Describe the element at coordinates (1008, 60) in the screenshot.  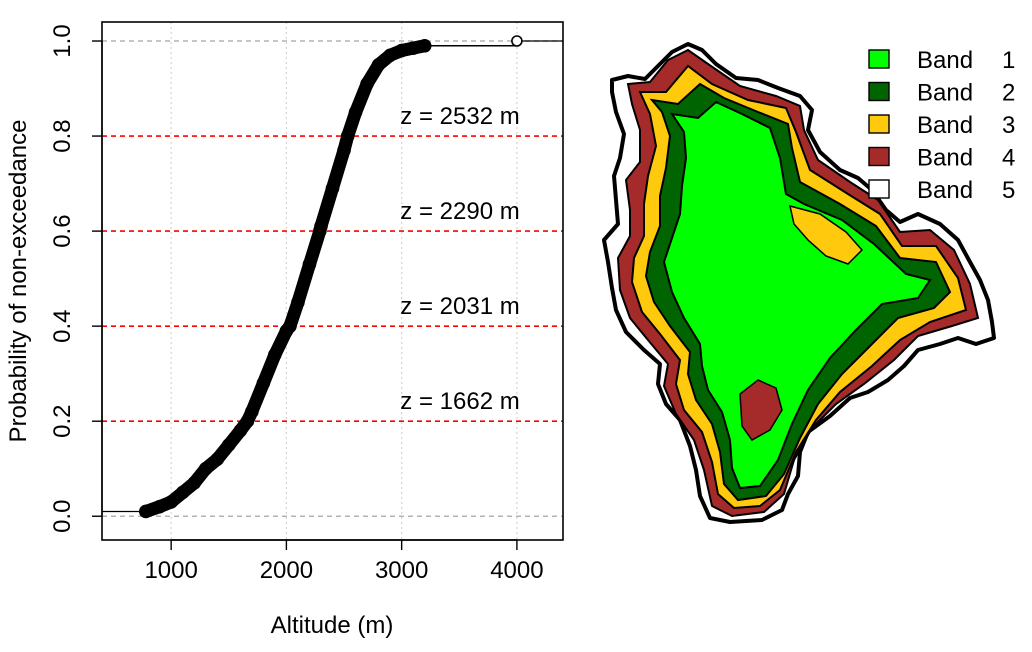
I see `legend-number: 1` at that location.